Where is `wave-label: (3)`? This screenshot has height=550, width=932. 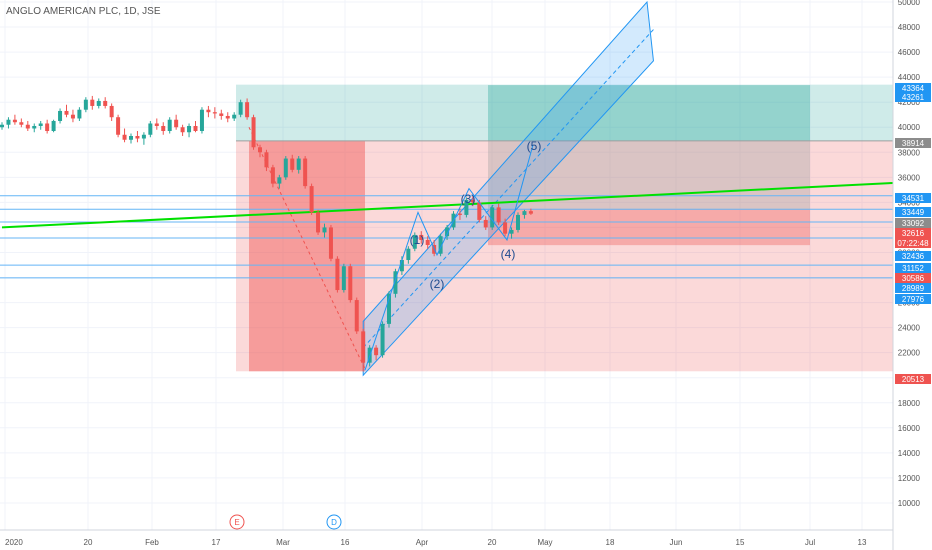
wave-label: (3) is located at coordinates (468, 199).